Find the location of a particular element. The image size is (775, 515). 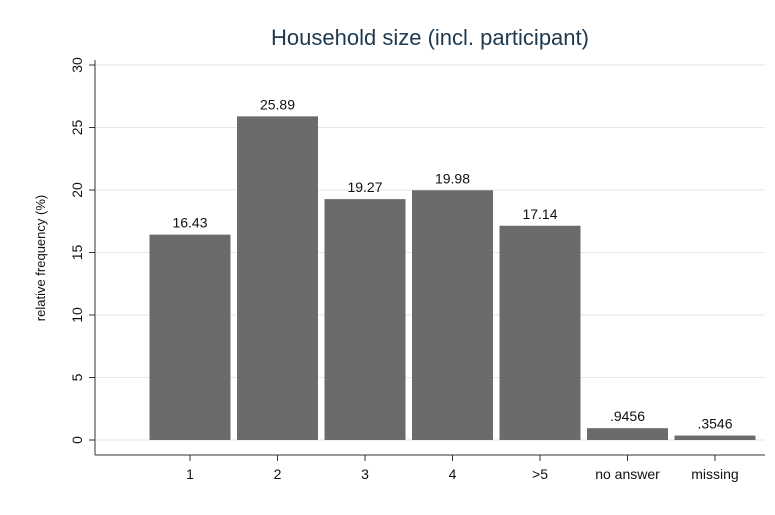

x-tick-label: missing is located at coordinates (714, 474).